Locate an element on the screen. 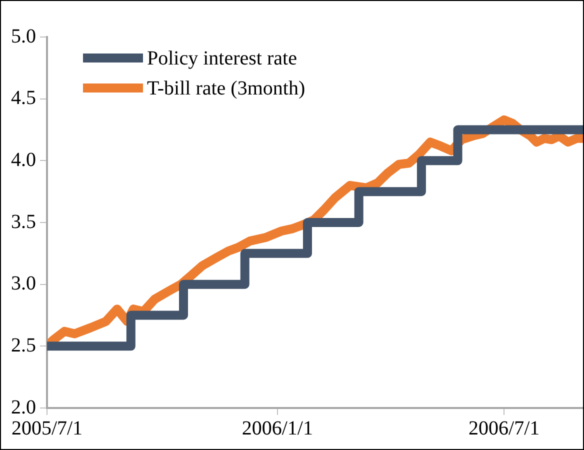 This screenshot has height=450, width=584. y-tick-label: 5.0 is located at coordinates (23, 36).